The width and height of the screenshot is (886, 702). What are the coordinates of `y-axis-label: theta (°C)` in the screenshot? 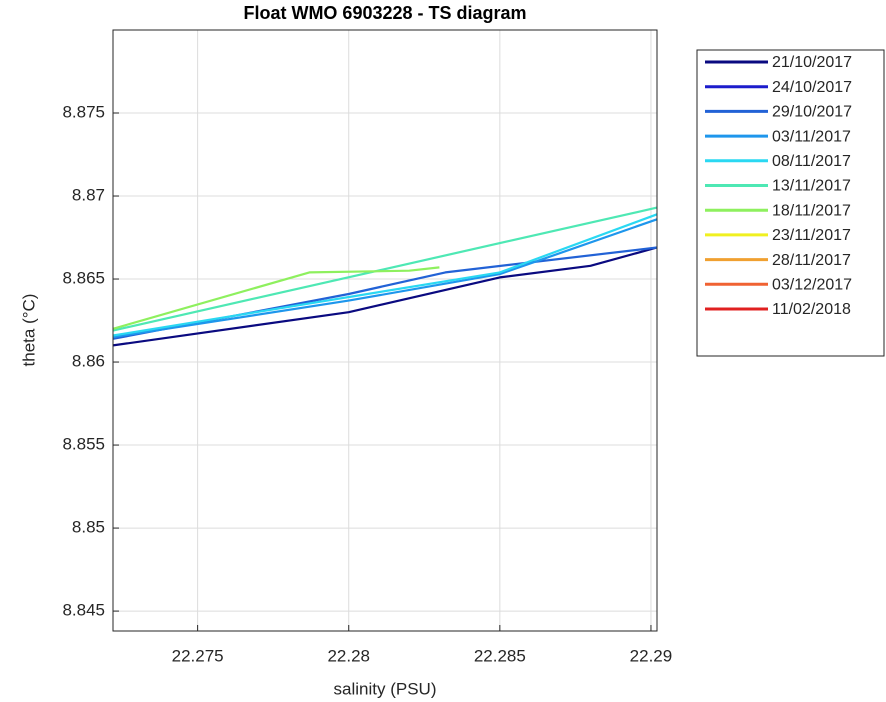 It's located at (28, 330).